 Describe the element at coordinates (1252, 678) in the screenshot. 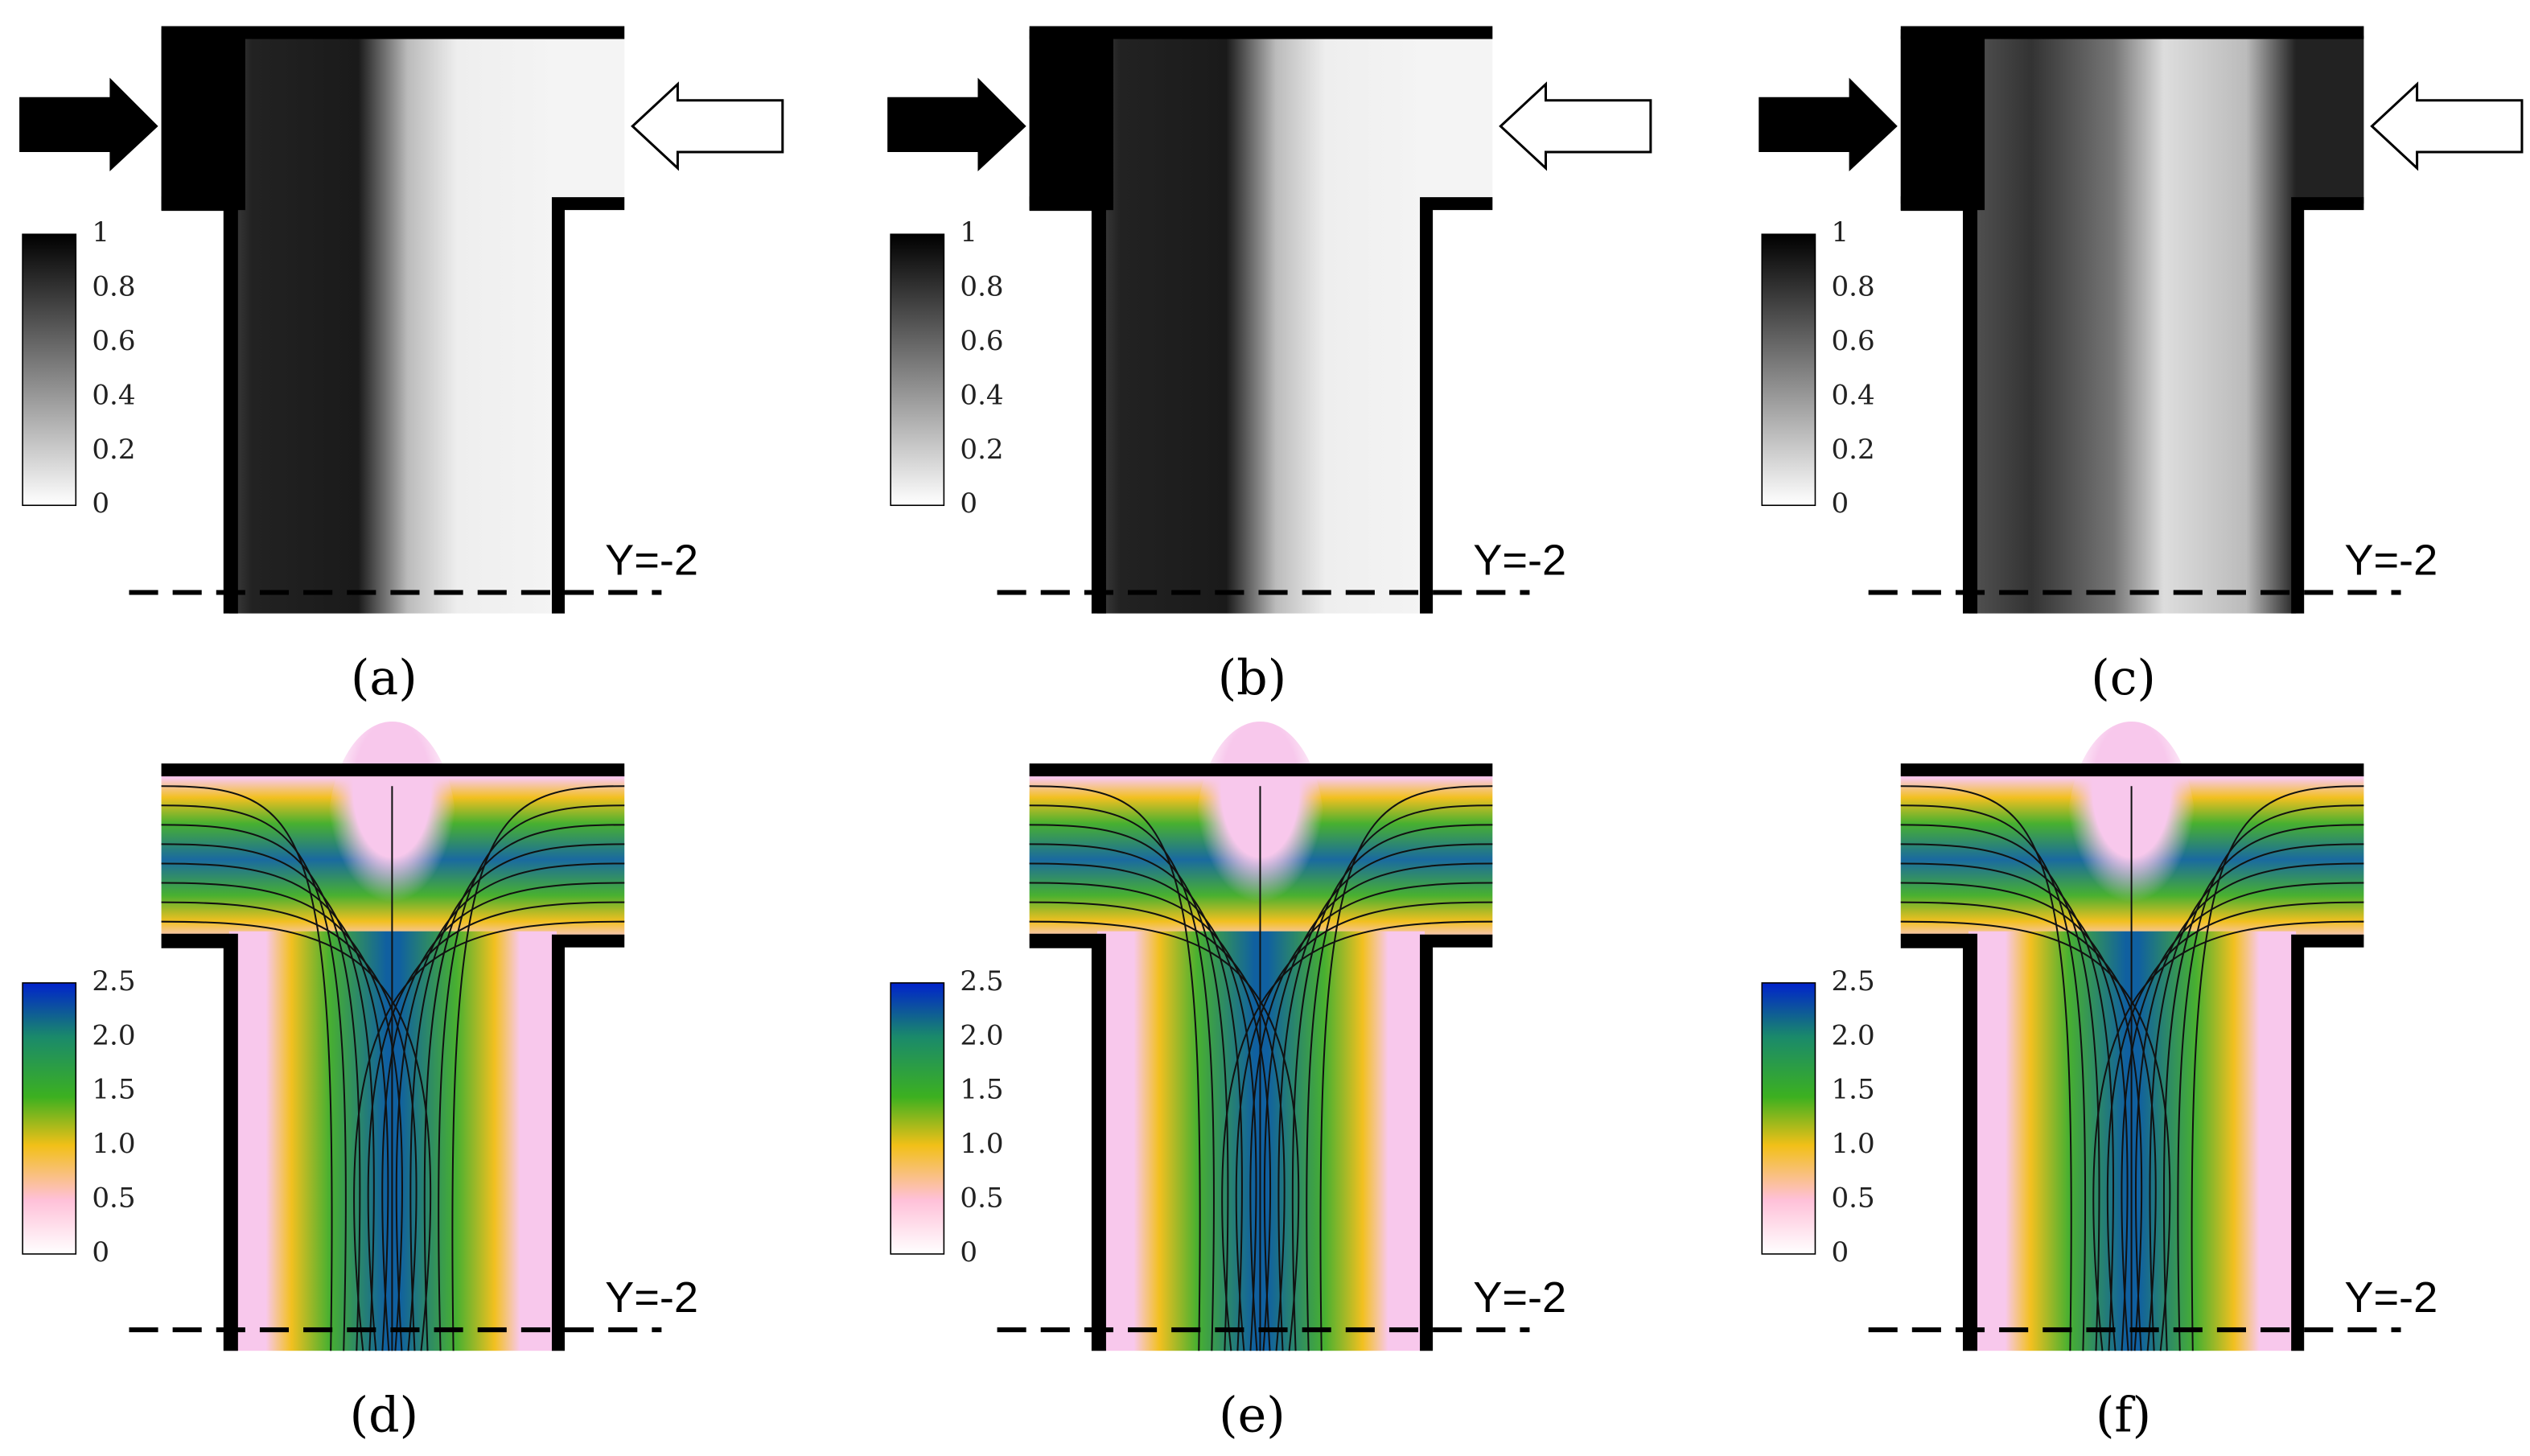

I see `panel-label: (b)` at that location.